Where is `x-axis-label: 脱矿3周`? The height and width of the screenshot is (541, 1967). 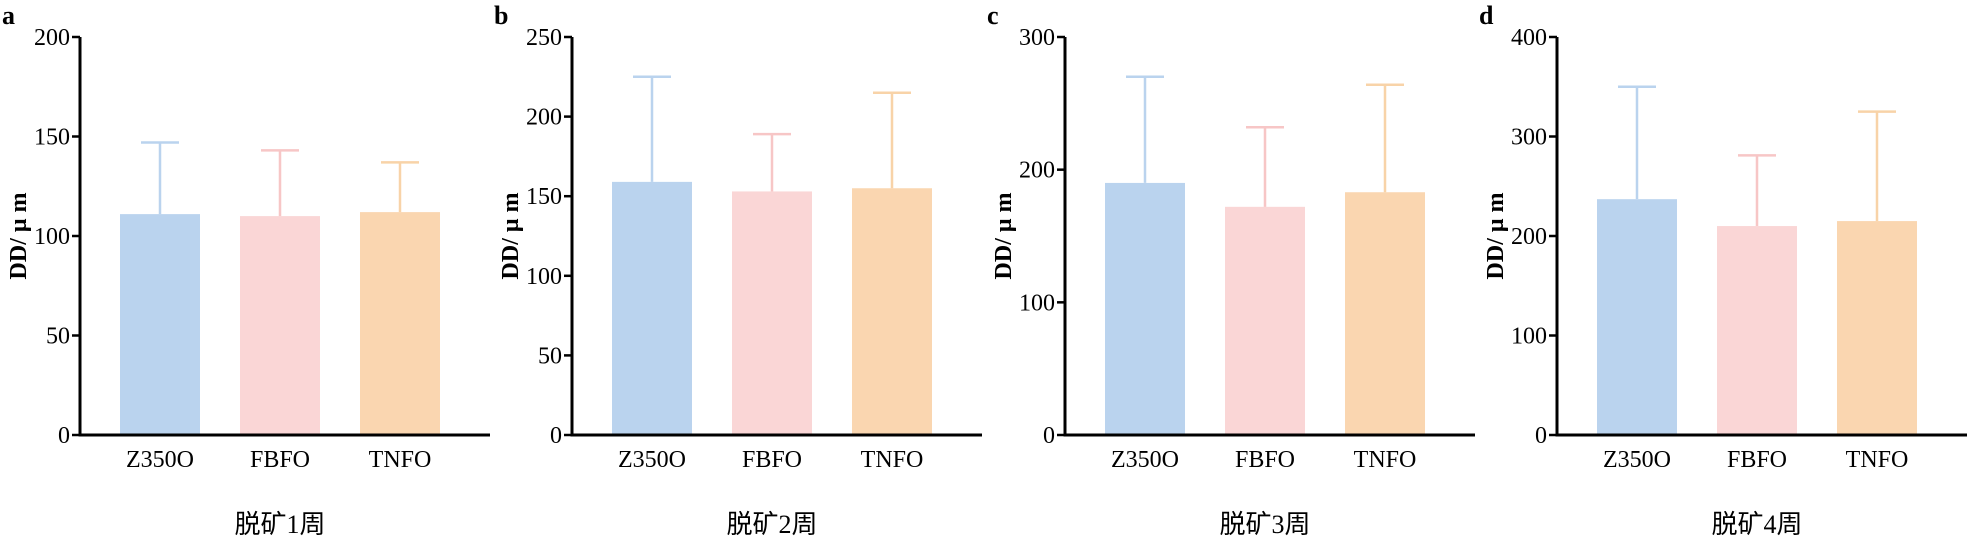 x-axis-label: 脱矿3周 is located at coordinates (1264, 524).